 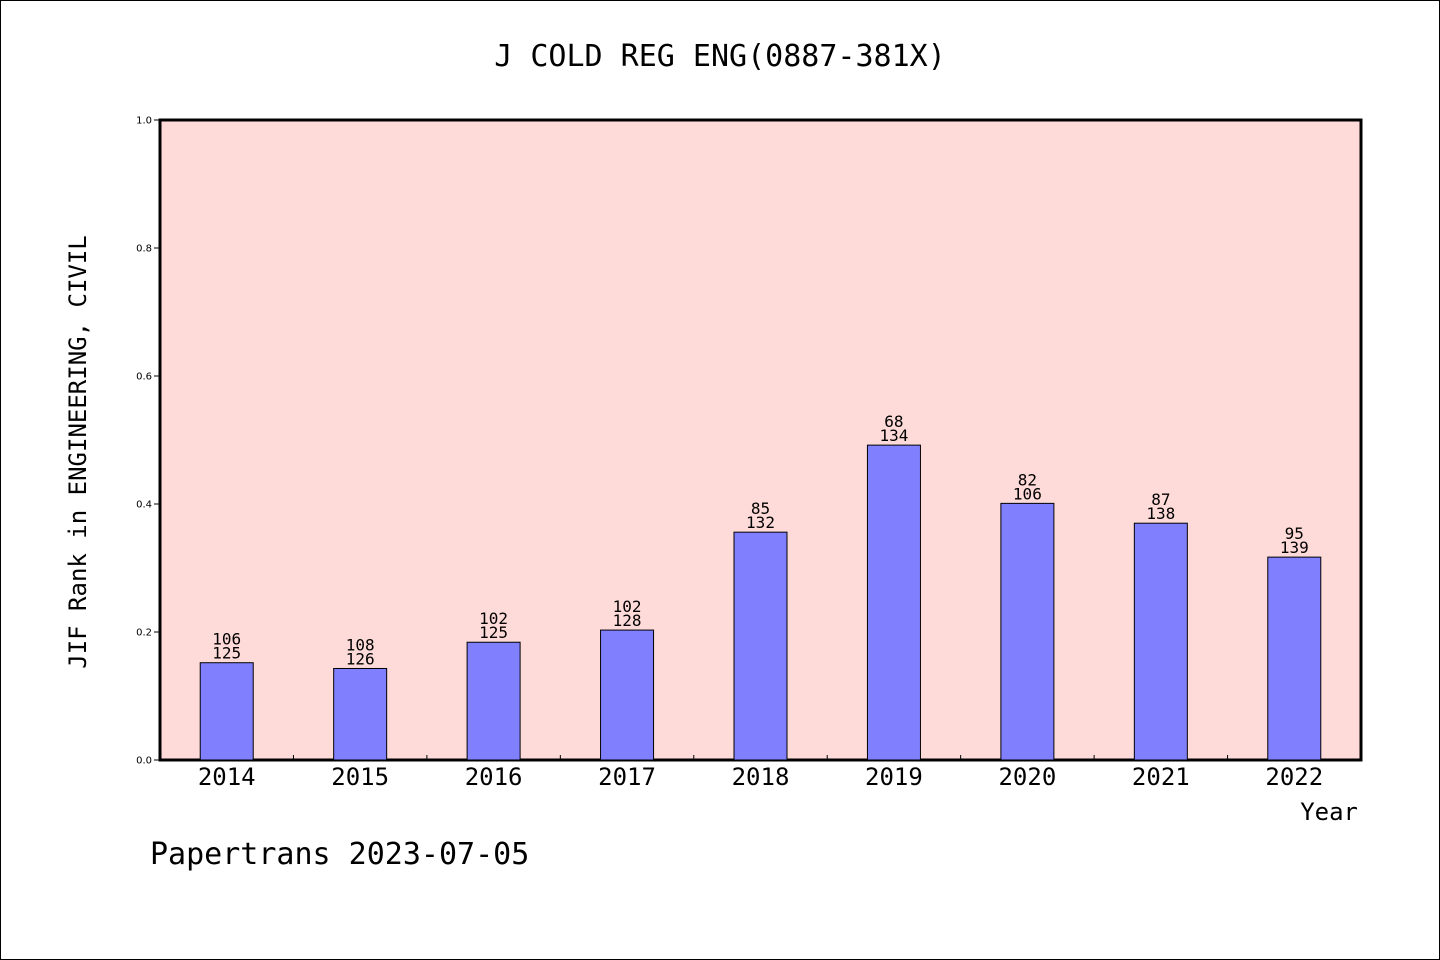 What do you see at coordinates (144, 249) in the screenshot?
I see `y-tick-label: 0.8` at bounding box center [144, 249].